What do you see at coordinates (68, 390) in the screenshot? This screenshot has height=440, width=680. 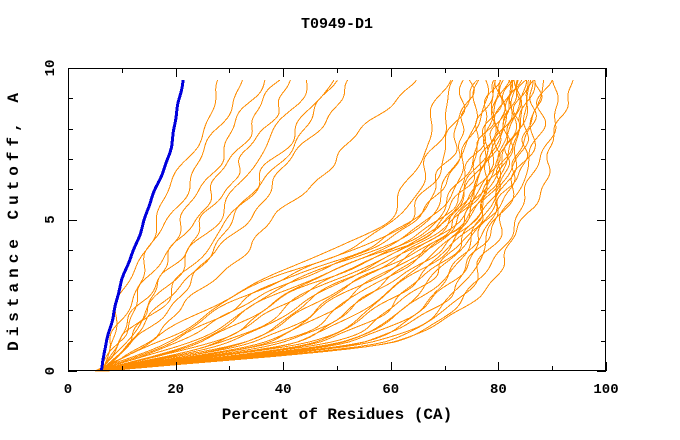 I see `x-tick-0: 0` at bounding box center [68, 390].